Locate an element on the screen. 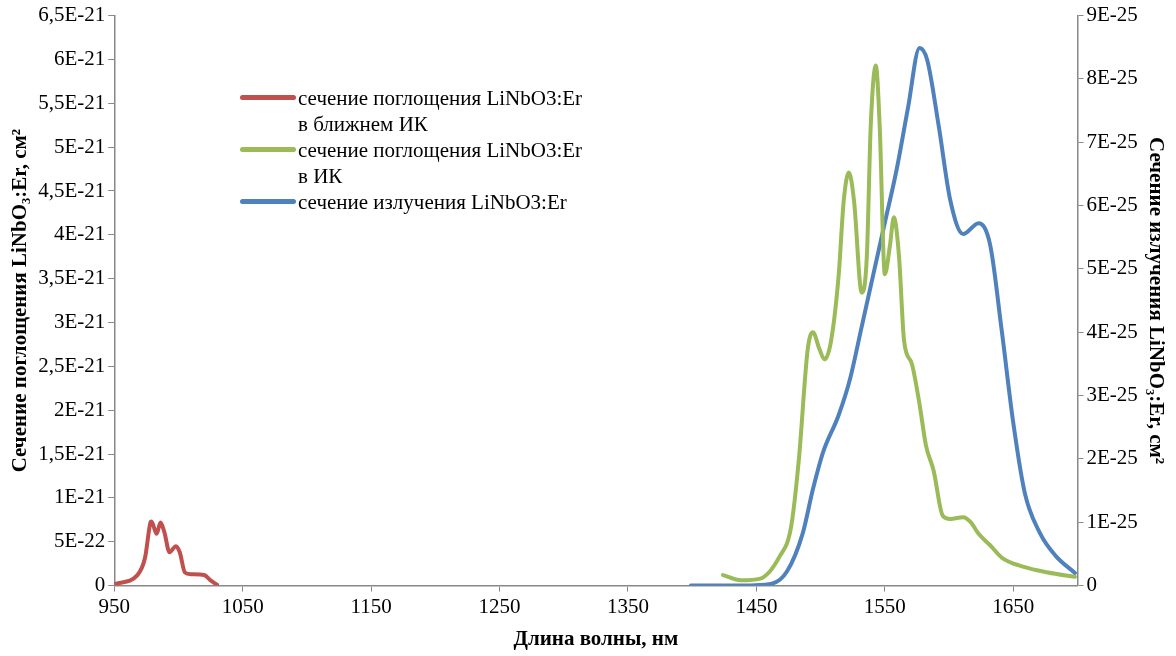  x-tick-label: 1550 is located at coordinates (884, 605).